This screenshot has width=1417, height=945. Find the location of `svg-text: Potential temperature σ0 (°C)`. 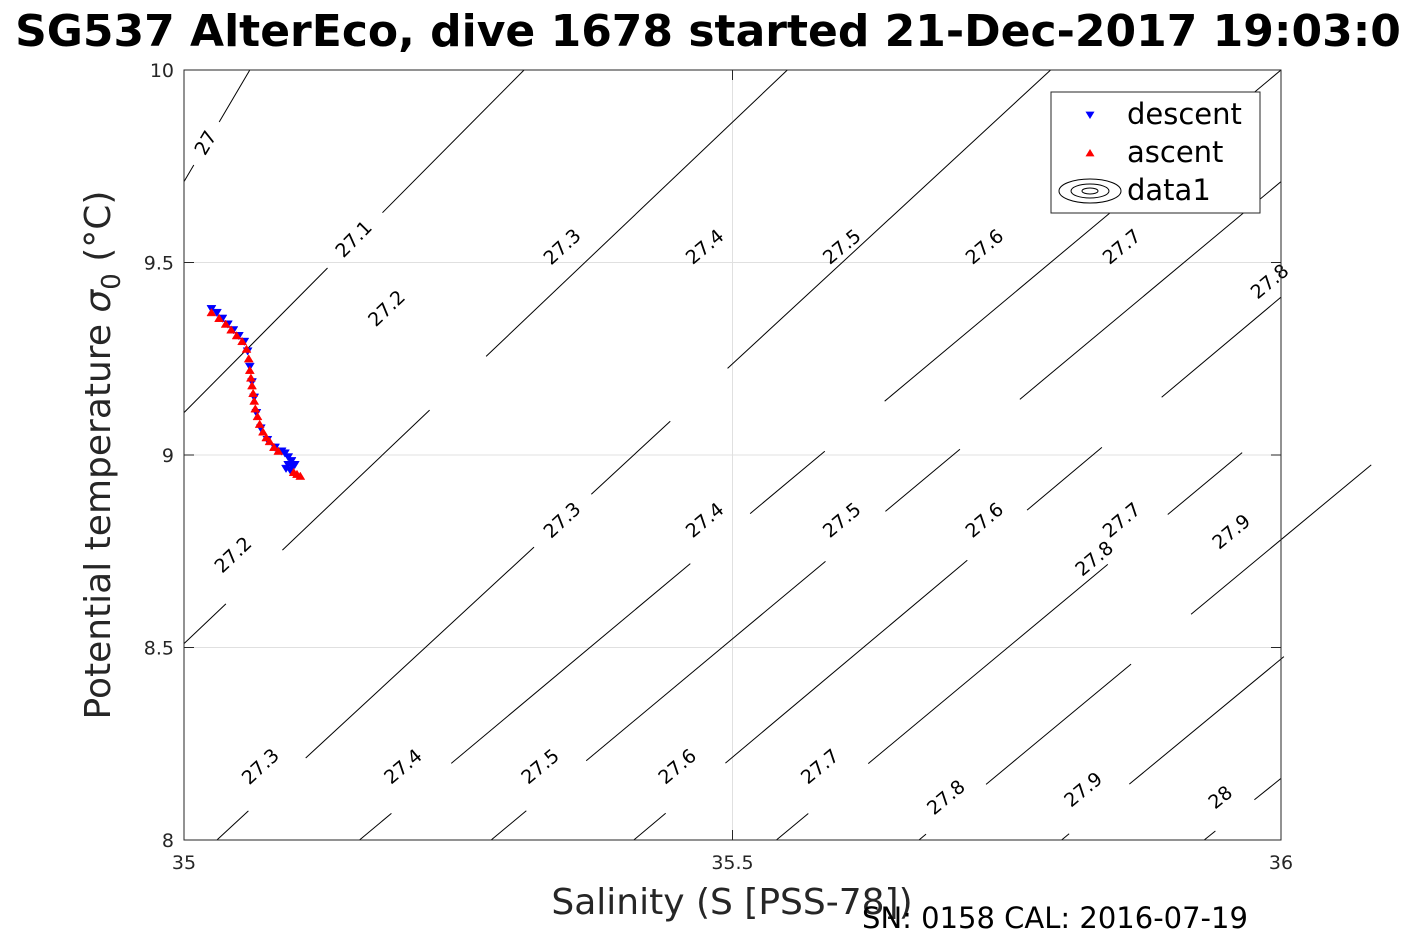

svg-text: Potential temperature σ0 (°C) is located at coordinates (102, 455).